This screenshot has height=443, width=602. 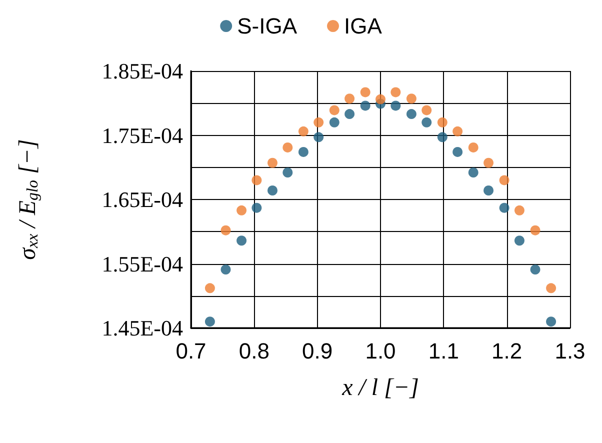 What do you see at coordinates (191, 351) in the screenshot?
I see `x-tick-label: 0.7` at bounding box center [191, 351].